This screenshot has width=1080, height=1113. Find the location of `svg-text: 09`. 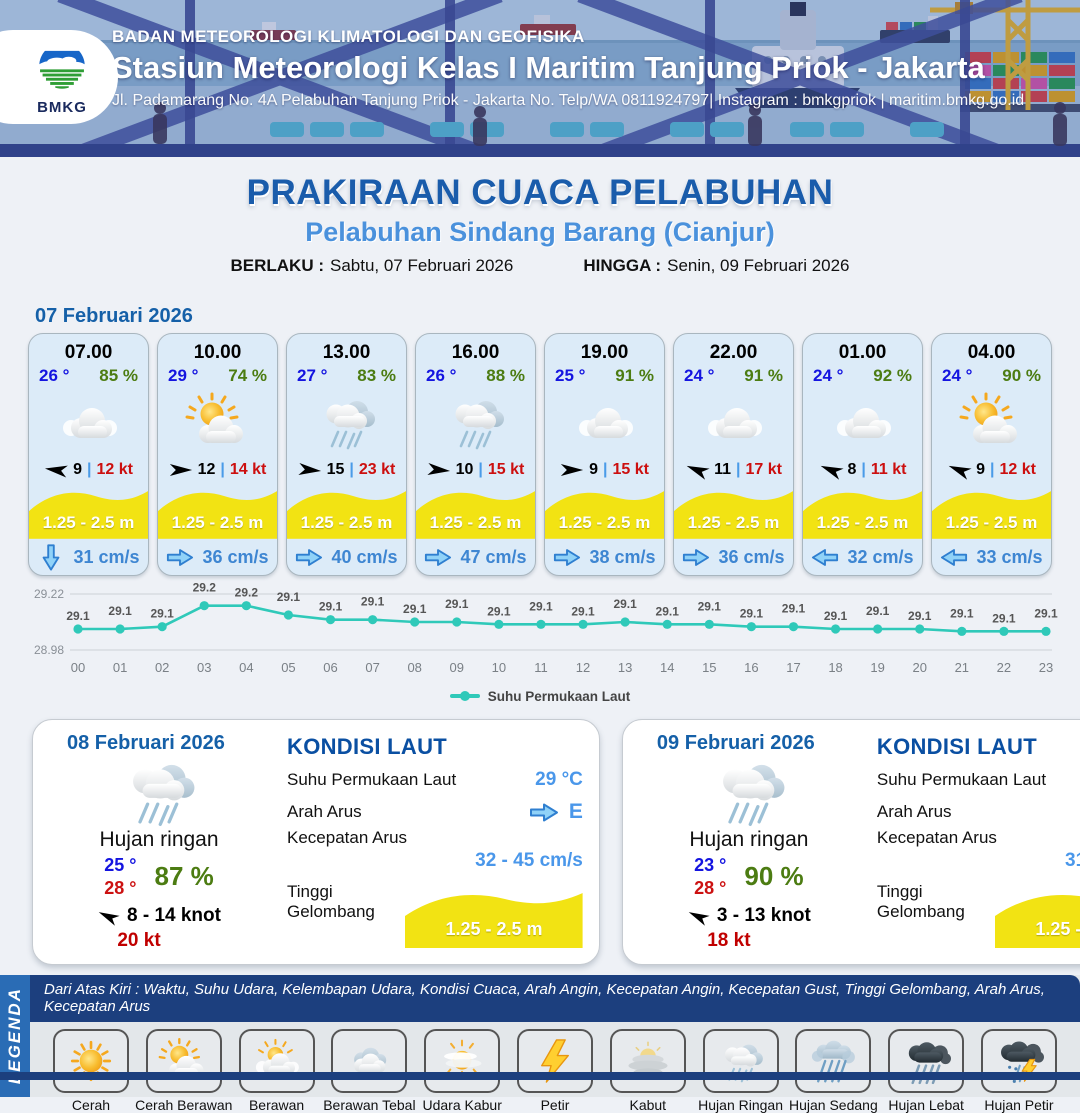

svg-text: 09 is located at coordinates (457, 667).